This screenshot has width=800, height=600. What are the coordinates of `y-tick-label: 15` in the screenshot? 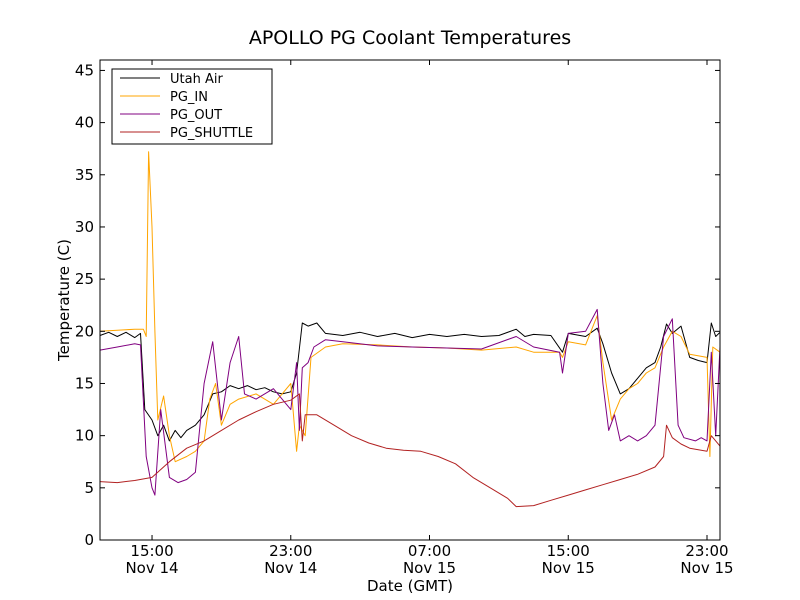 It's located at (84, 383).